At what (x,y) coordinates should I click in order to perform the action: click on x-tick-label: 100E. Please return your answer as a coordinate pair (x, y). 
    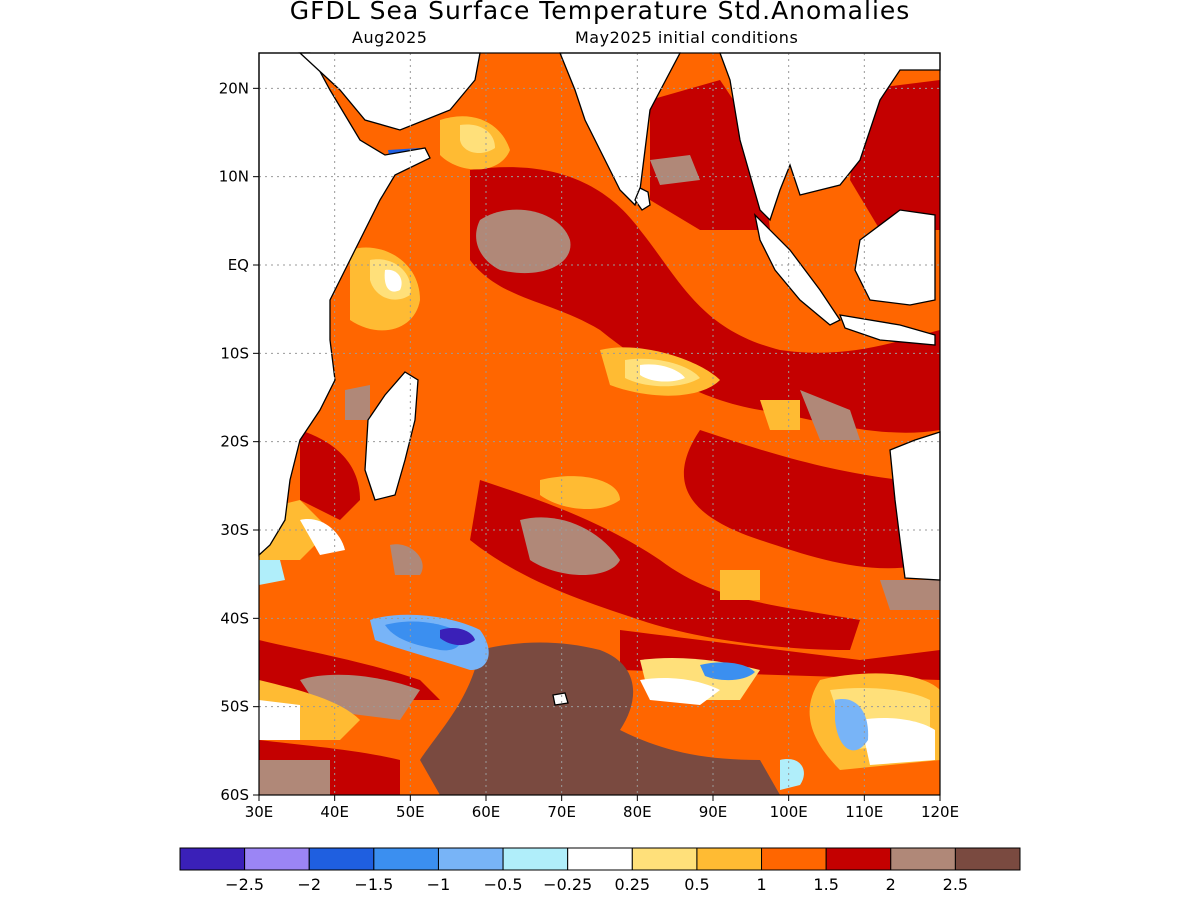
    Looking at the image, I should click on (789, 812).